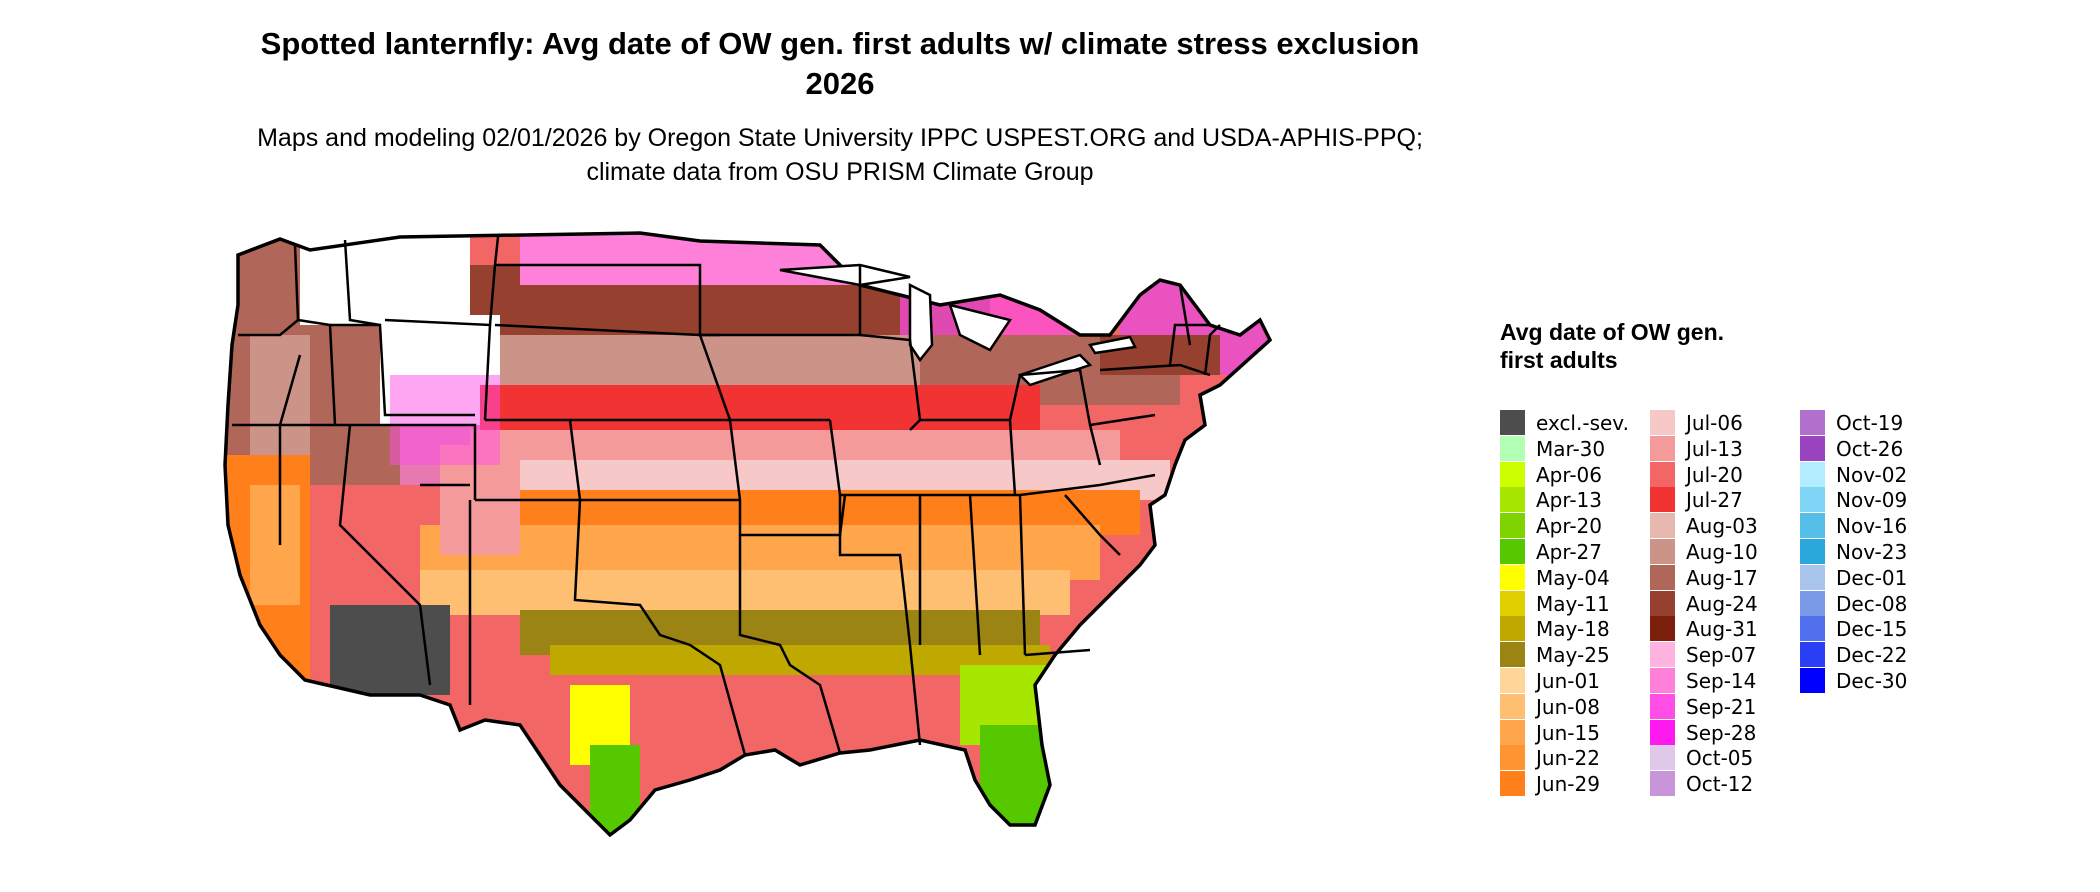  Describe the element at coordinates (1722, 603) in the screenshot. I see `legend-label: Aug-24` at that location.